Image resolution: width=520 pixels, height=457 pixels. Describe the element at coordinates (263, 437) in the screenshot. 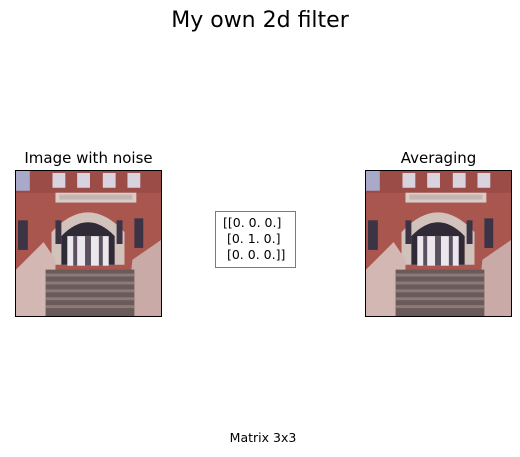

I see `x-axis-label: Matrix 3x3` at that location.